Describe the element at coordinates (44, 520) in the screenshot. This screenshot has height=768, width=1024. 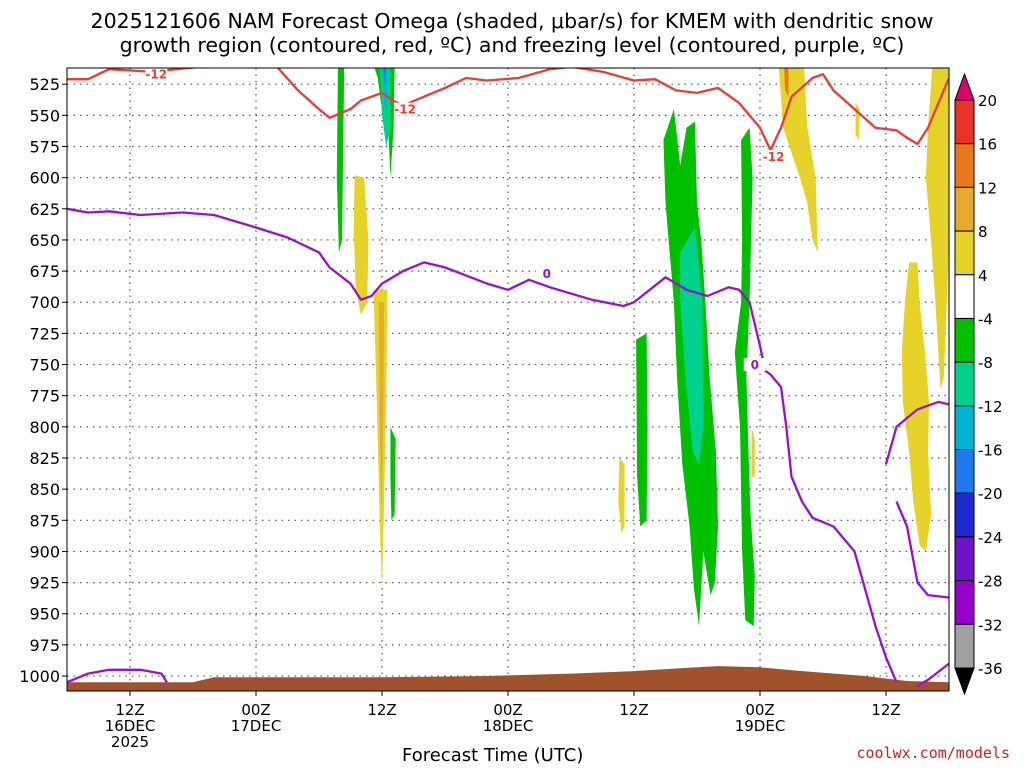
I see `y-tick-label: 875` at that location.